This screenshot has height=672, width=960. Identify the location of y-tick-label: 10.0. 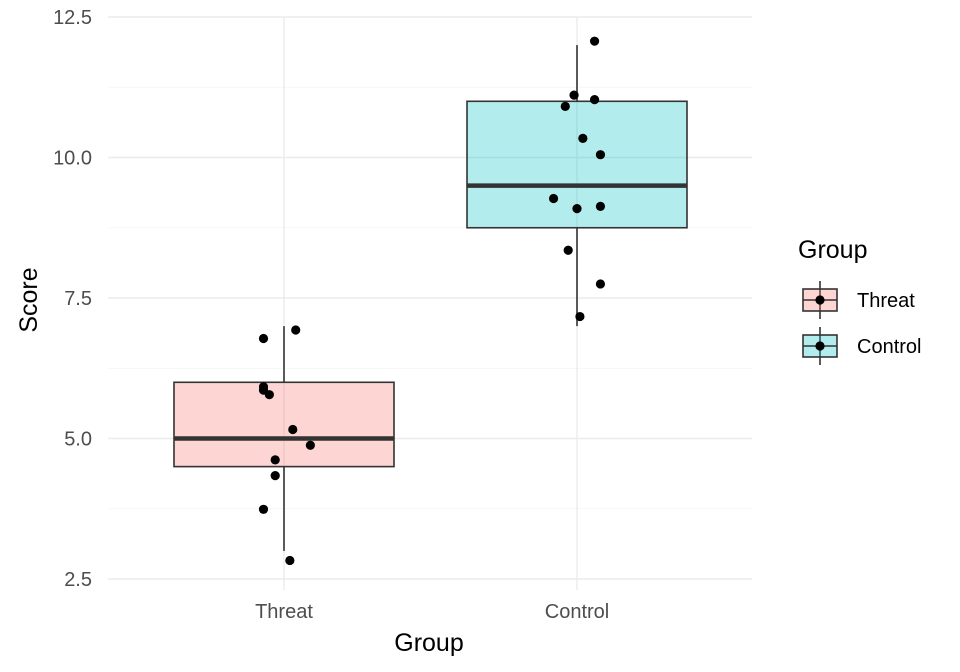
(72, 159).